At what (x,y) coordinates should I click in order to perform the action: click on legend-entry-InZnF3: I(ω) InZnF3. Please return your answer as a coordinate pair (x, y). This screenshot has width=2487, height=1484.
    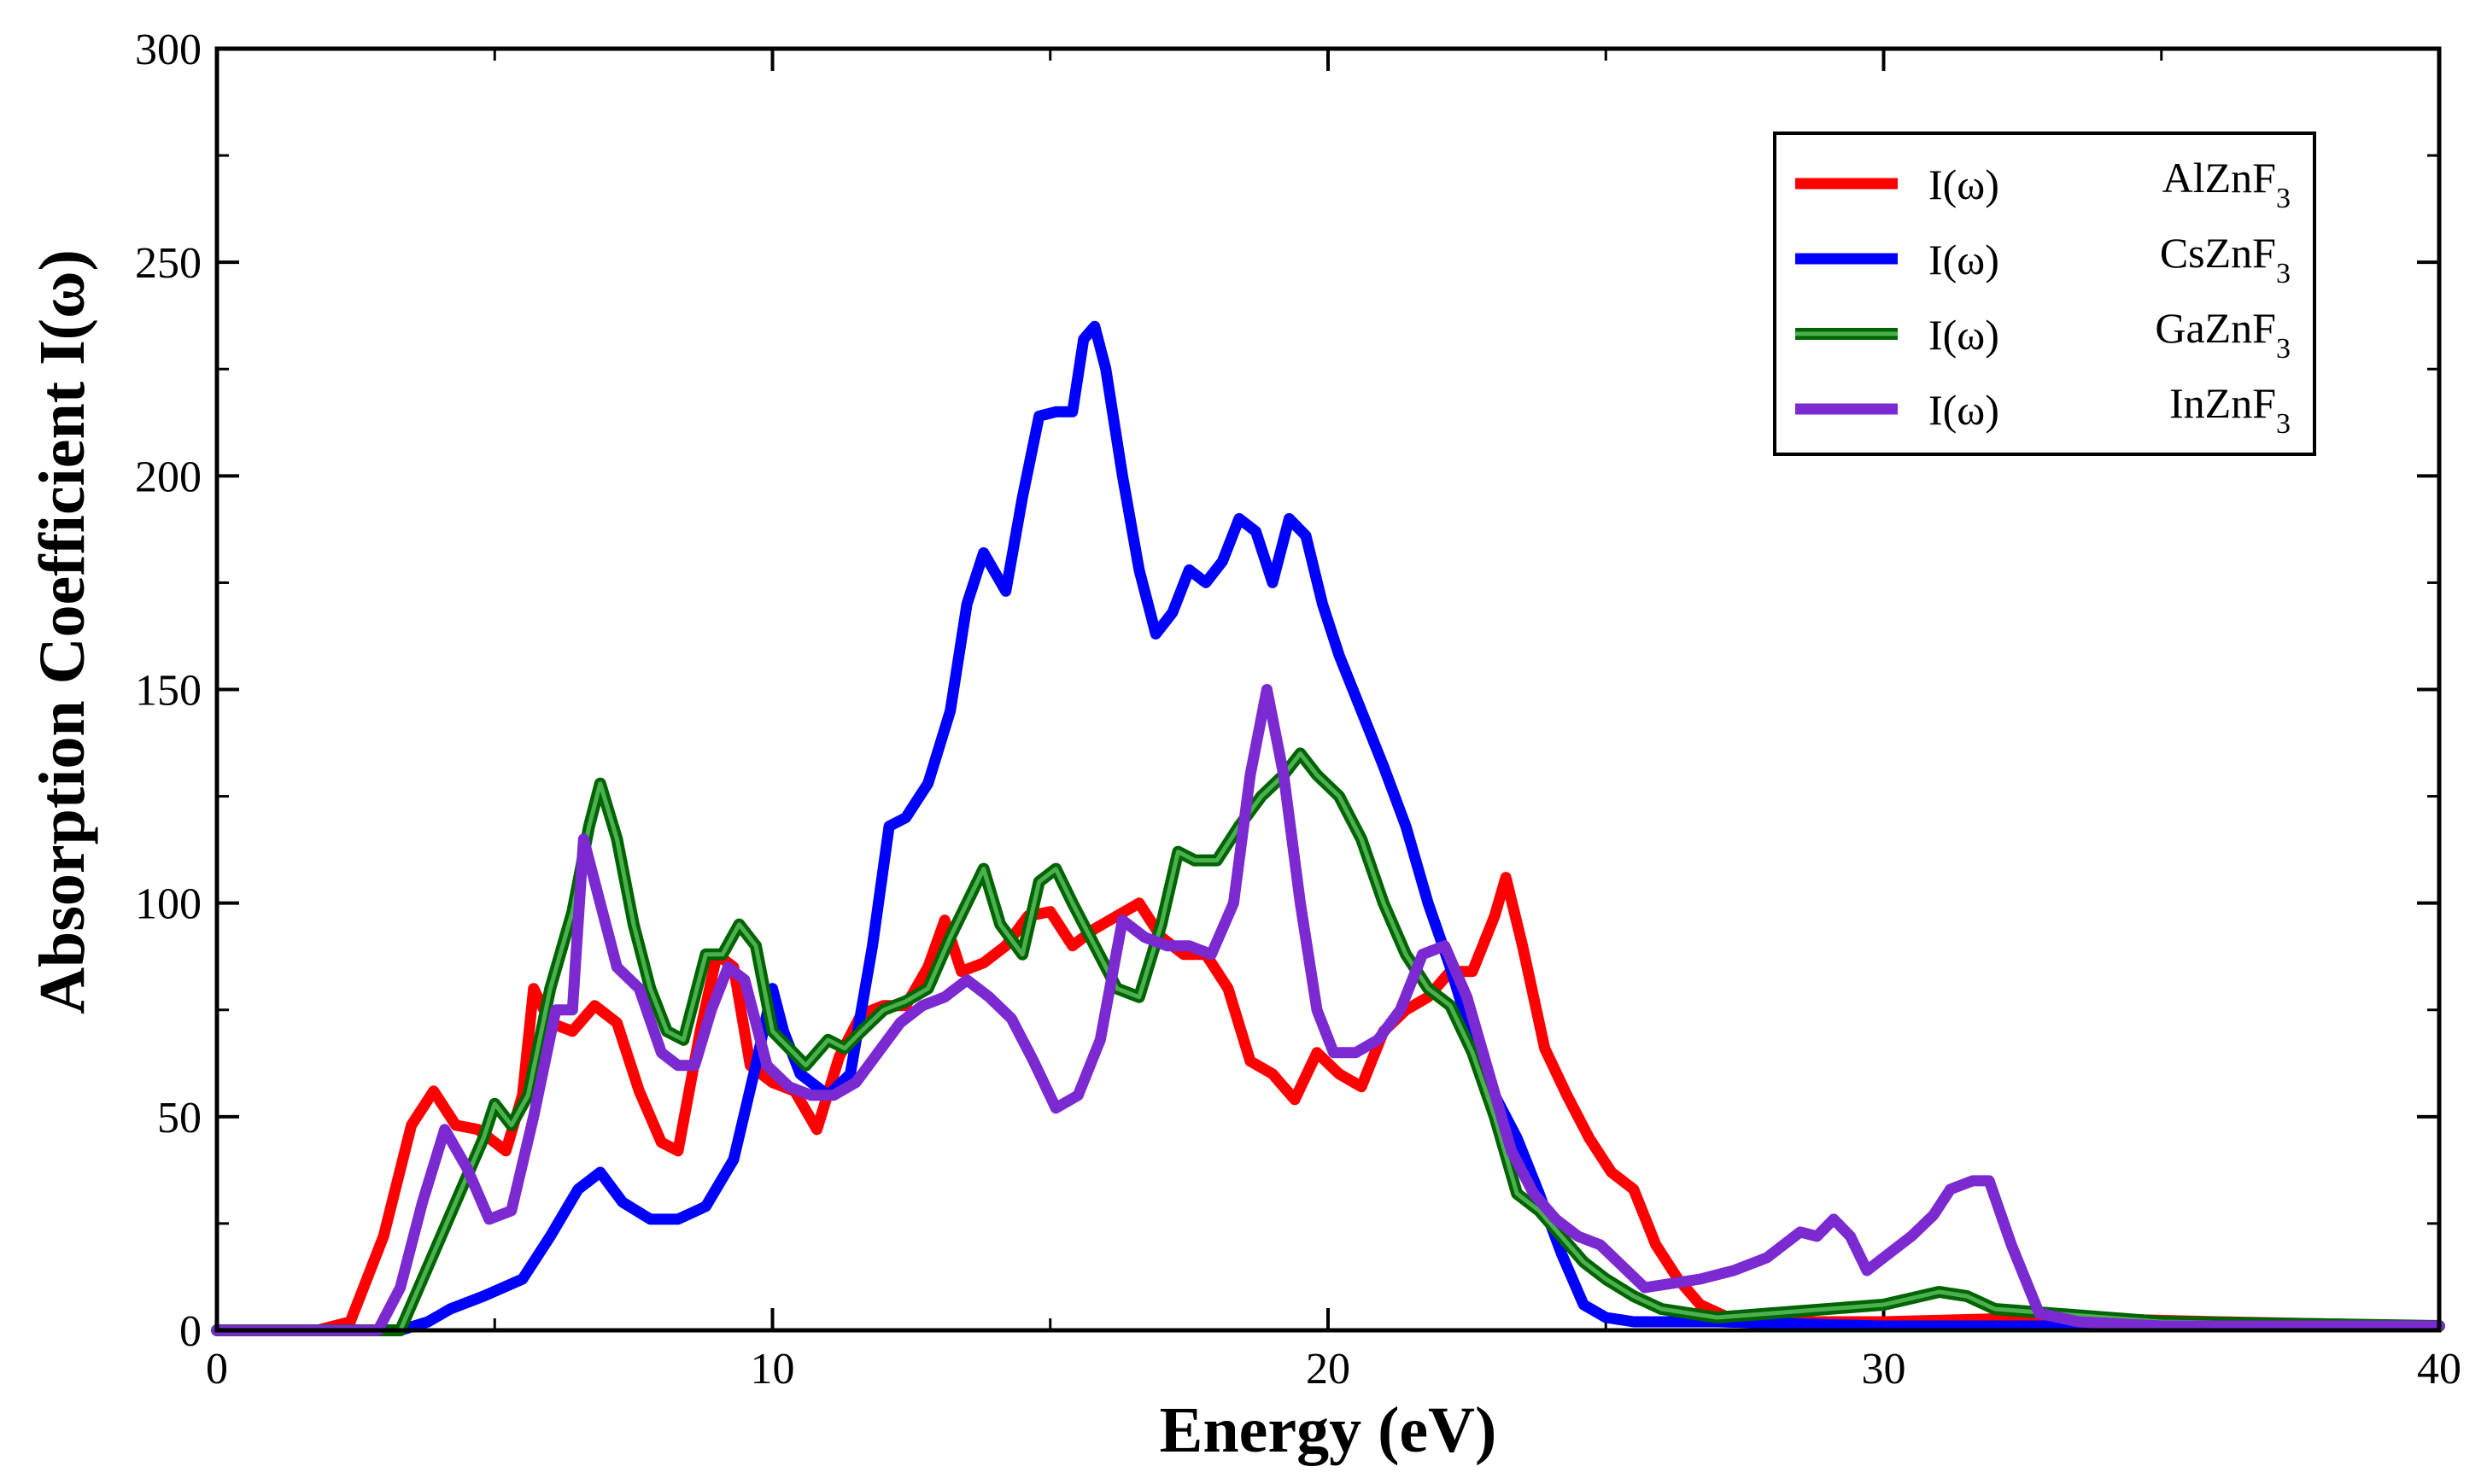
    Looking at the image, I should click on (2043, 409).